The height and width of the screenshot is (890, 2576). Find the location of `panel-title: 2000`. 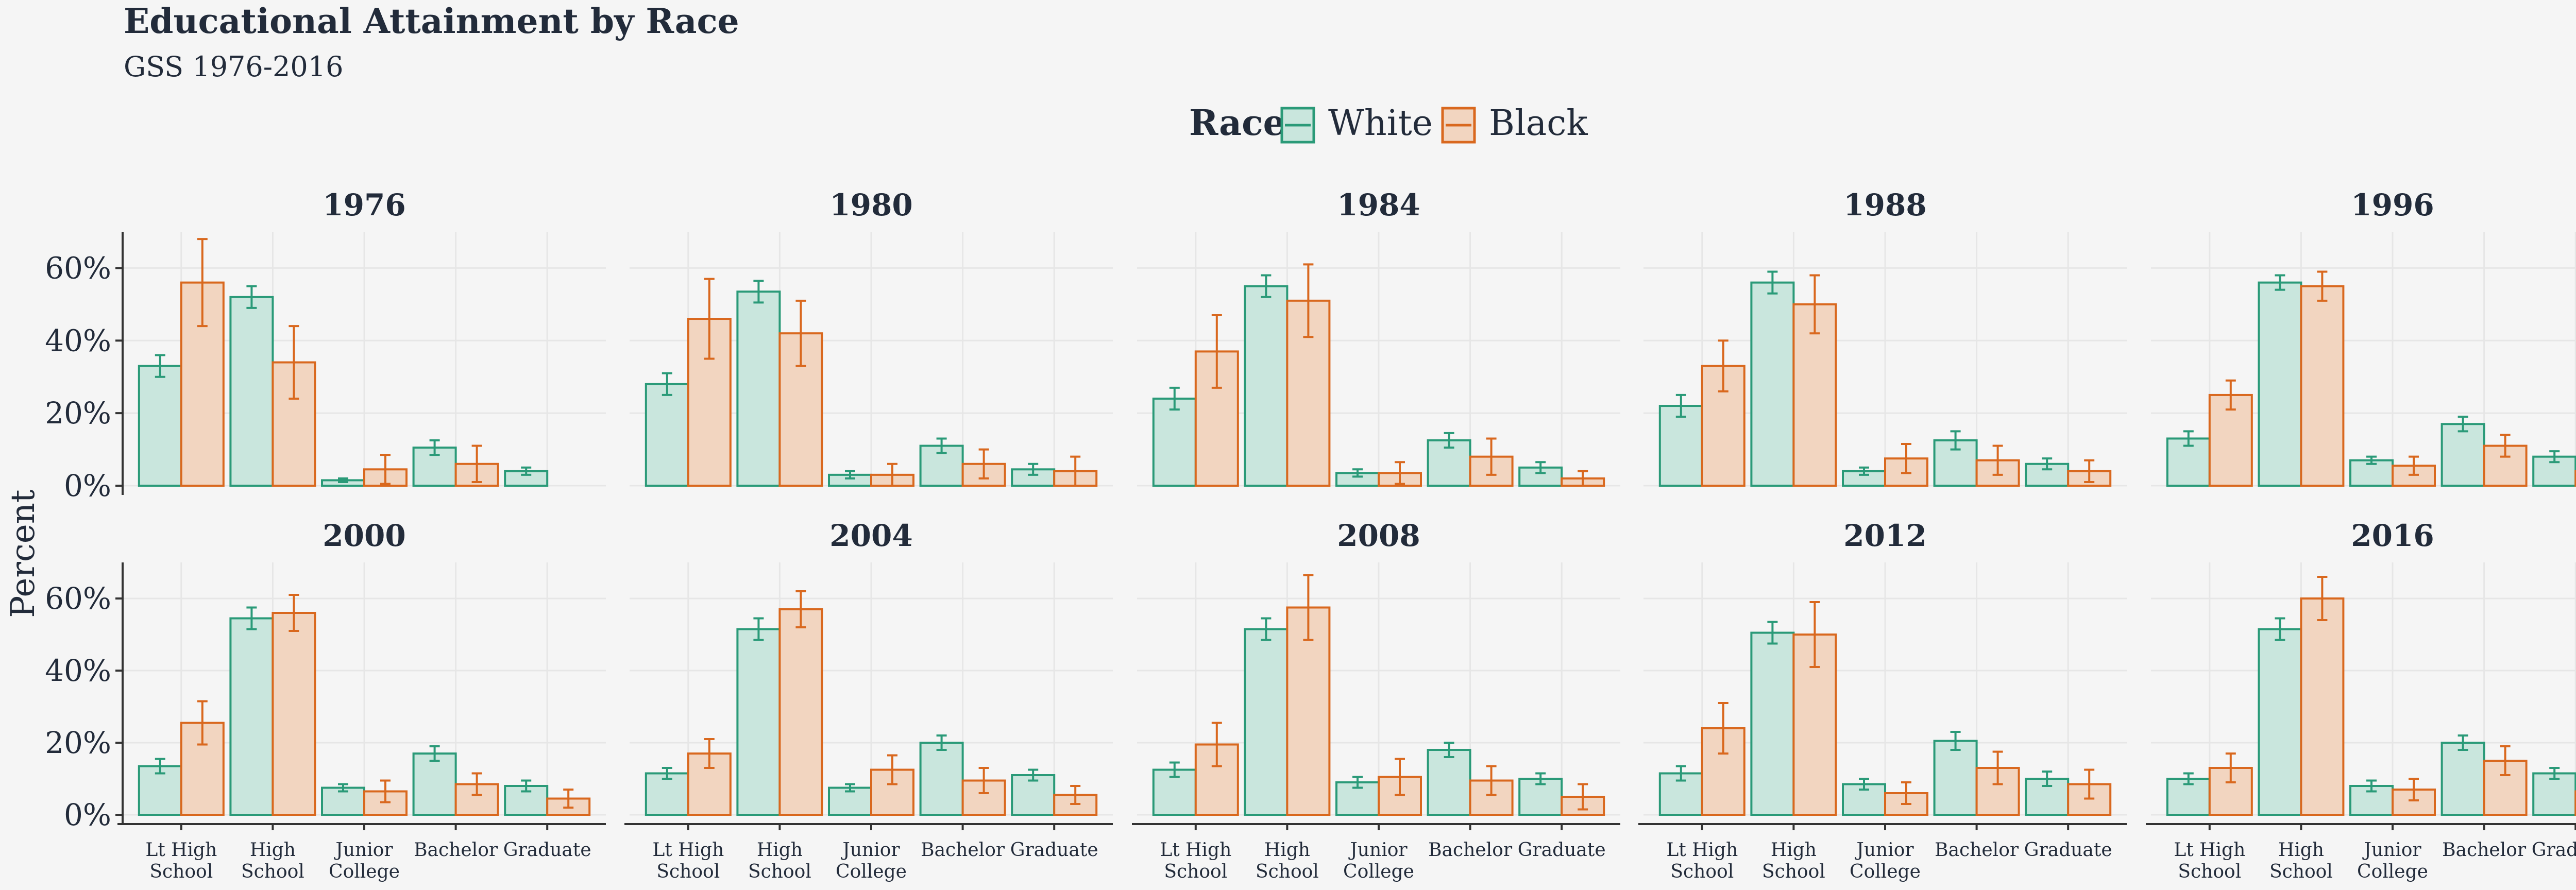

panel-title: 2000 is located at coordinates (364, 535).